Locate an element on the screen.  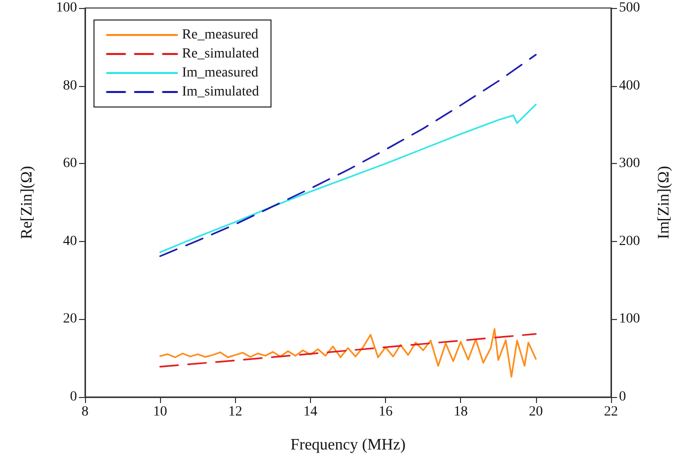
y2-axis-title: Im[Zin](Ω) is located at coordinates (664, 203).